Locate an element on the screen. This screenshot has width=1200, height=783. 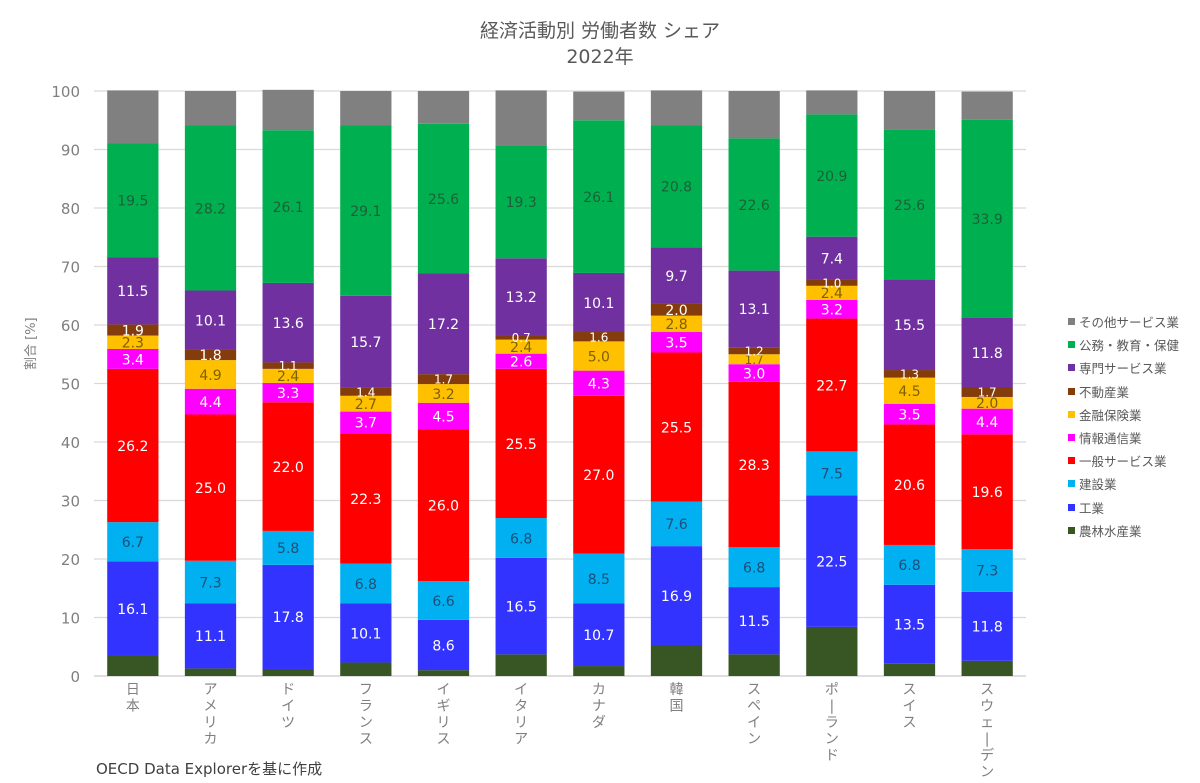
legend-label: 農林水産業 is located at coordinates (1110, 531).